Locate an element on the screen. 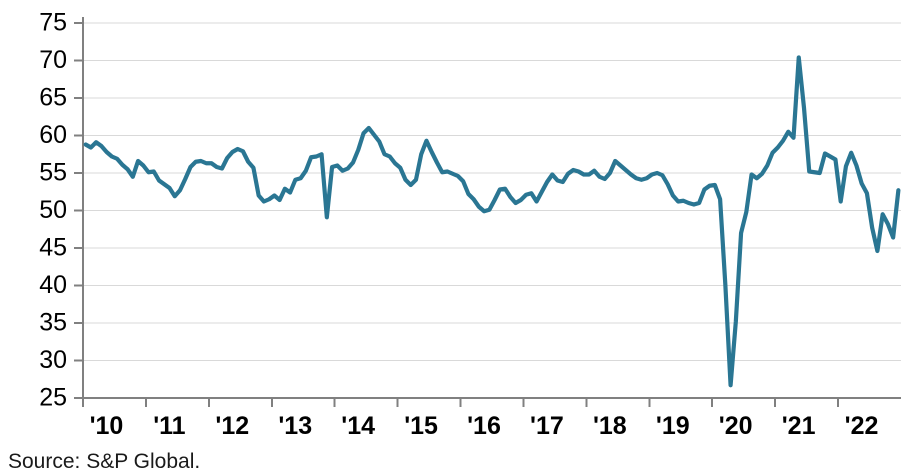  x-axis-tick-label: '17 is located at coordinates (547, 426).